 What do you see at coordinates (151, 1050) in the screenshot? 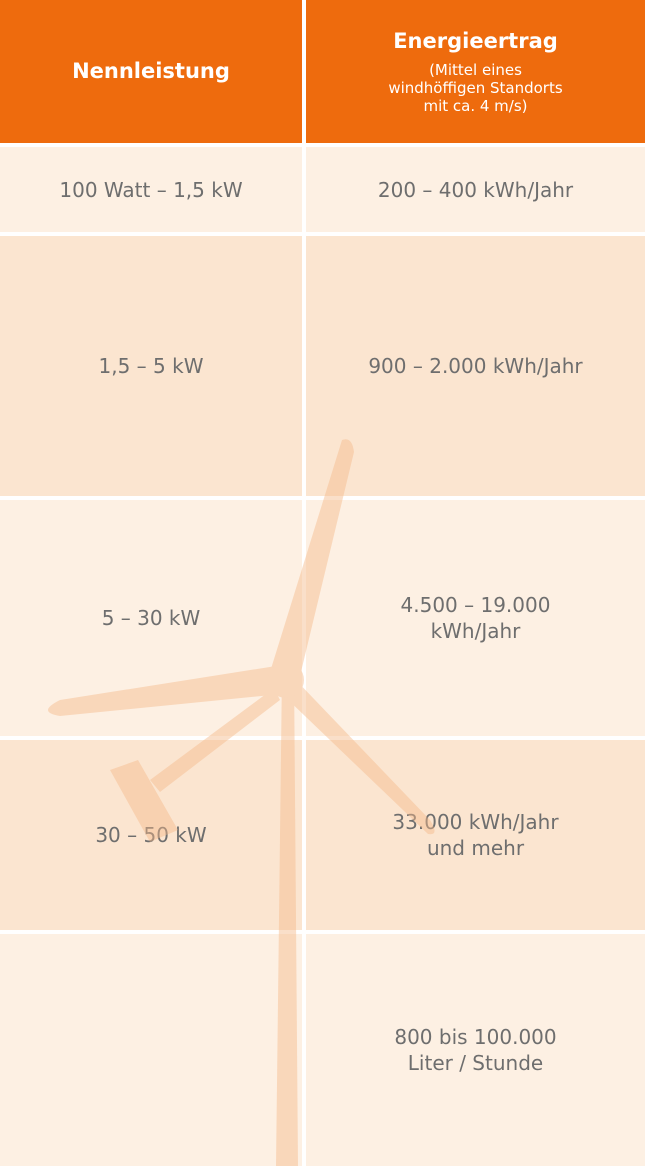
I see `cell` at bounding box center [151, 1050].